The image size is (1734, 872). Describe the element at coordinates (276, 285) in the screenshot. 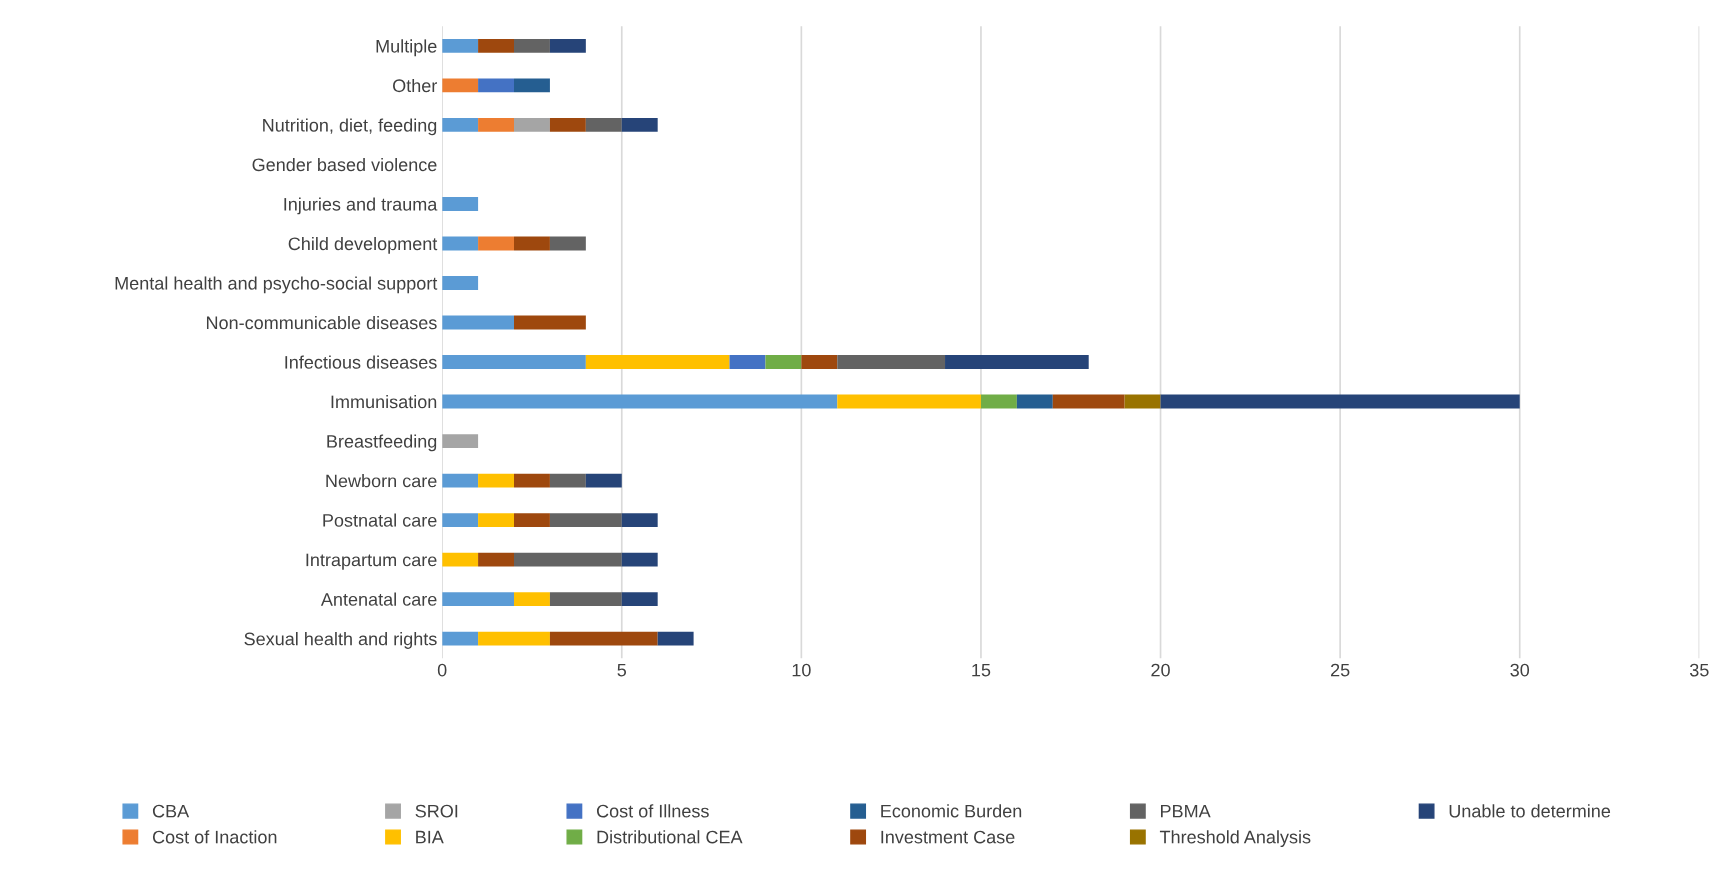

I see `y-tick-label: Mental health and psycho-social support` at that location.